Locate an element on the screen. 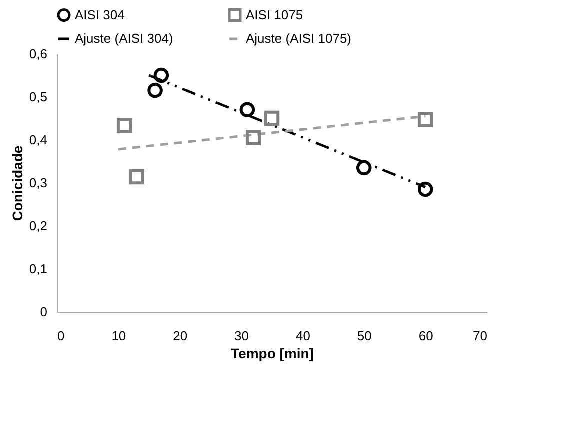 This screenshot has width=566, height=443. y-tick-label: 0,5 is located at coordinates (38, 97).